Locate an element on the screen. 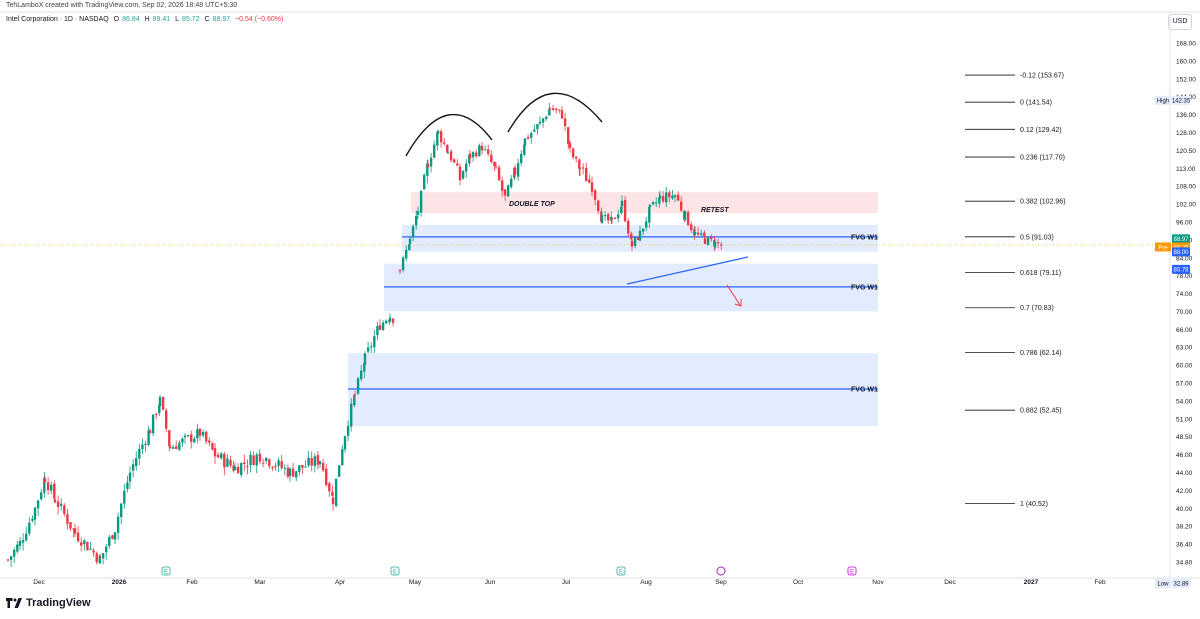 This screenshot has width=1200, height=619. x-tick-label: Feb is located at coordinates (1100, 582).